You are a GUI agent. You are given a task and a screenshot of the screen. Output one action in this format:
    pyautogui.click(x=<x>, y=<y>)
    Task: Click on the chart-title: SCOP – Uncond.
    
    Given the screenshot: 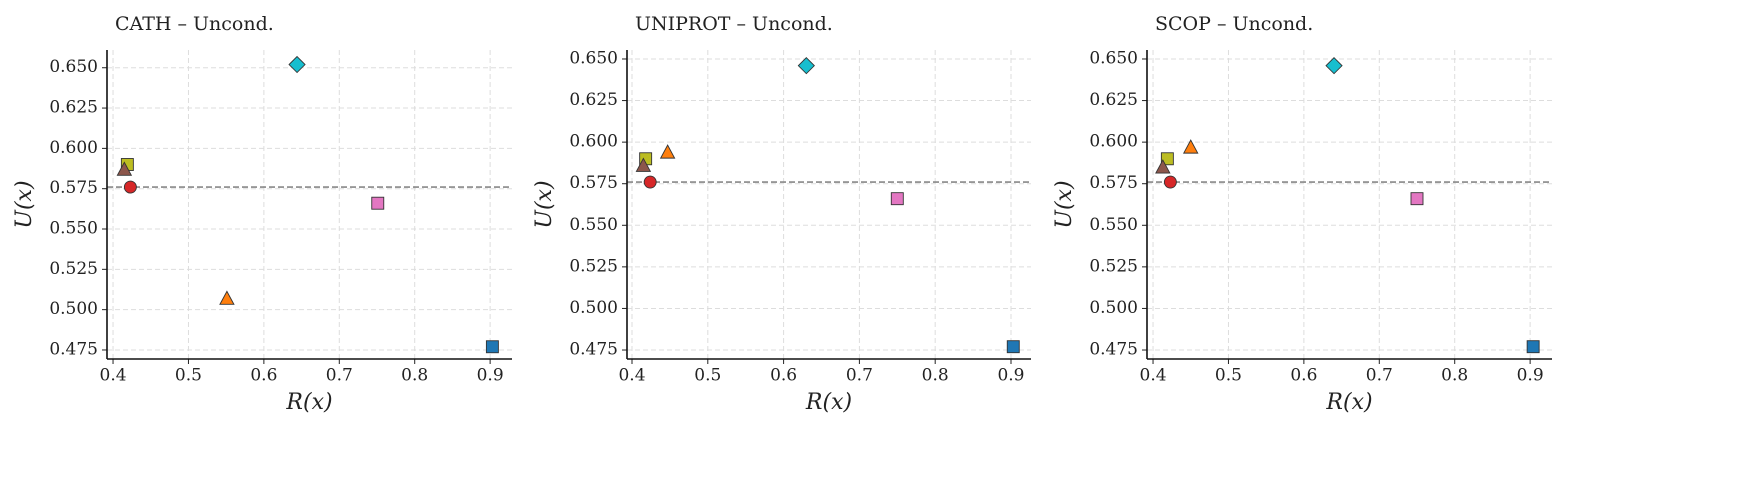 What is the action you would take?
    pyautogui.click(x=1234, y=24)
    